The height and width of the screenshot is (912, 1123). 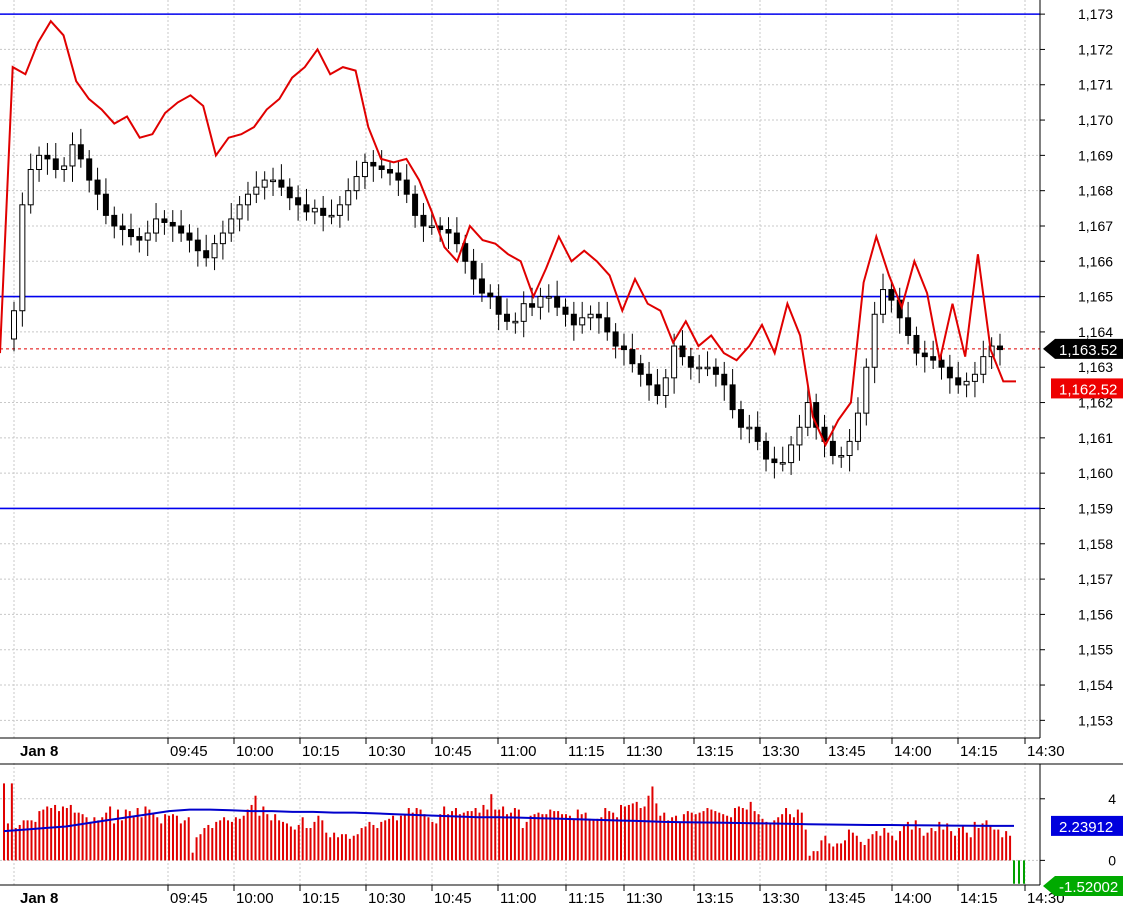 What do you see at coordinates (387, 898) in the screenshot?
I see `x-tick-label-volume: 10:30` at bounding box center [387, 898].